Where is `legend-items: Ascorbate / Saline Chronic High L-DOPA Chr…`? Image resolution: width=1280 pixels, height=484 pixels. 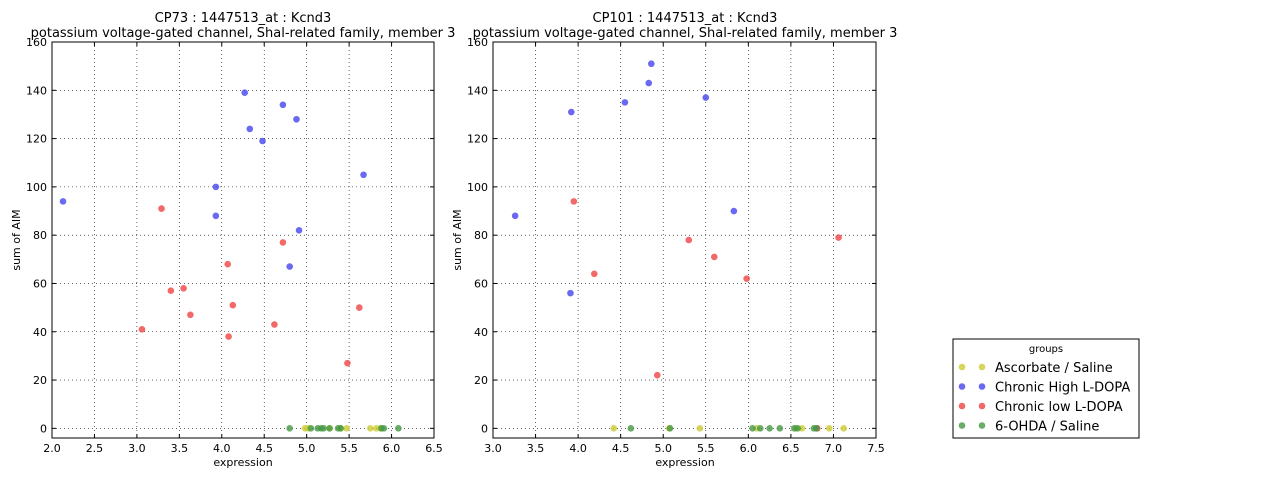 legend-items: Ascorbate / Saline Chronic High L-DOPA Chr… is located at coordinates (1044, 398).